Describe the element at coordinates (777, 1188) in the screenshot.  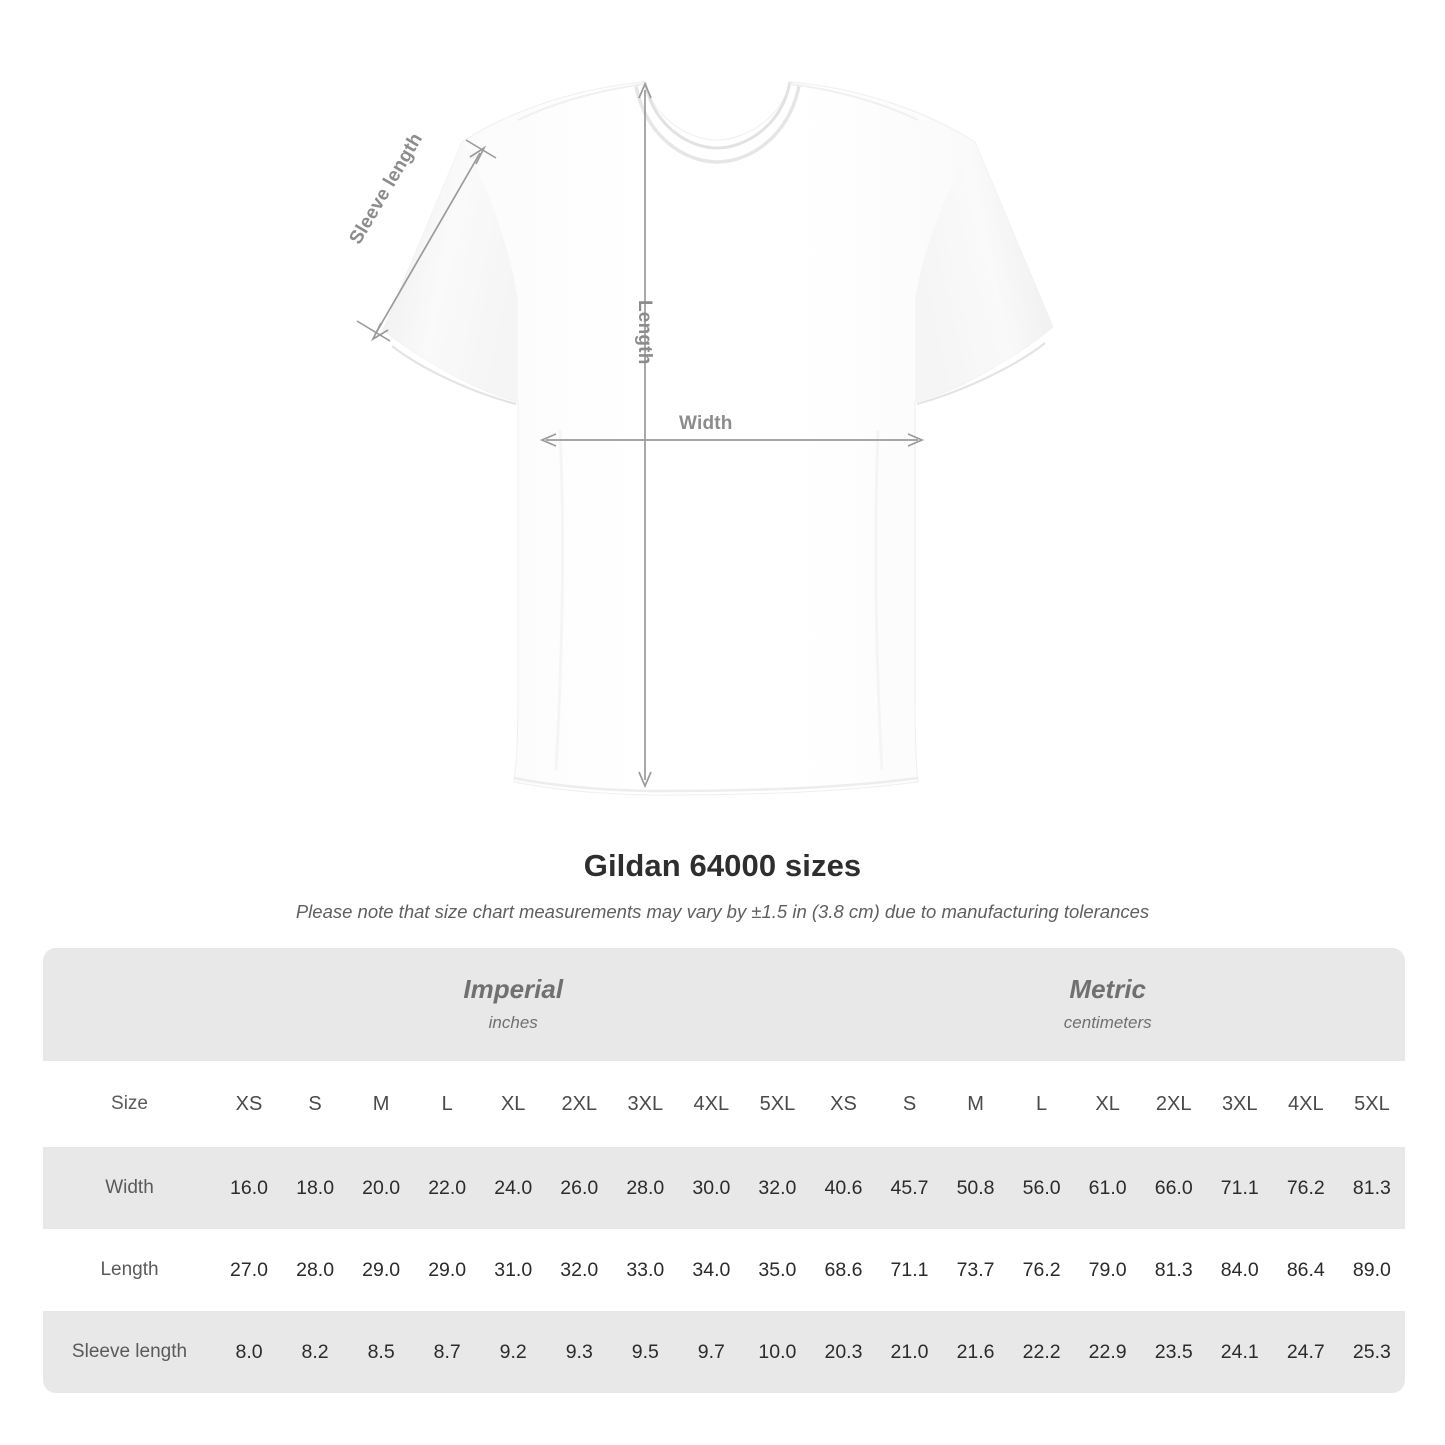
I see `cell-width-imperial-5xl: 32.0` at that location.